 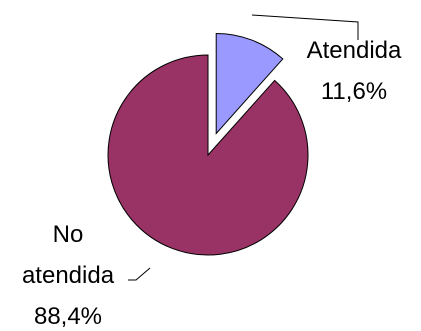 What do you see at coordinates (354, 91) in the screenshot?
I see `label-atendida-value: 11,6%` at bounding box center [354, 91].